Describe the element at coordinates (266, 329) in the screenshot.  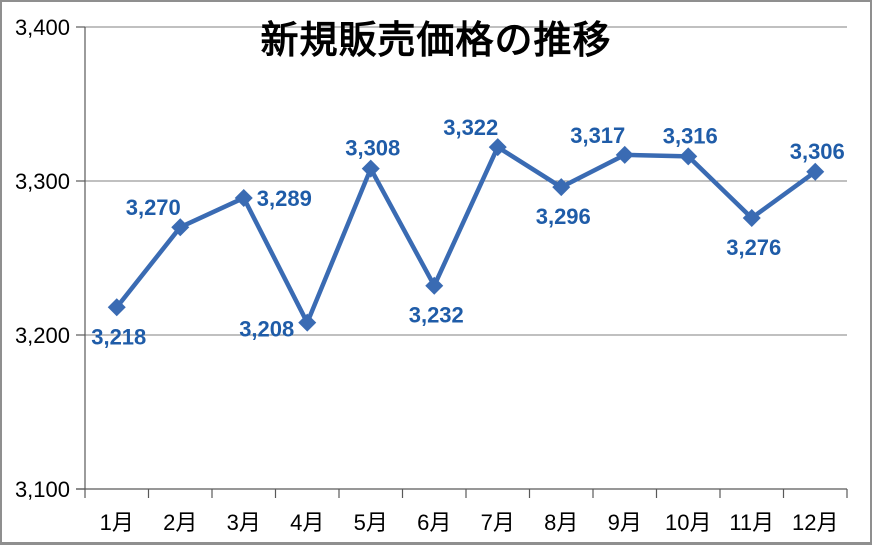
I see `data-point-label: 3,208` at that location.